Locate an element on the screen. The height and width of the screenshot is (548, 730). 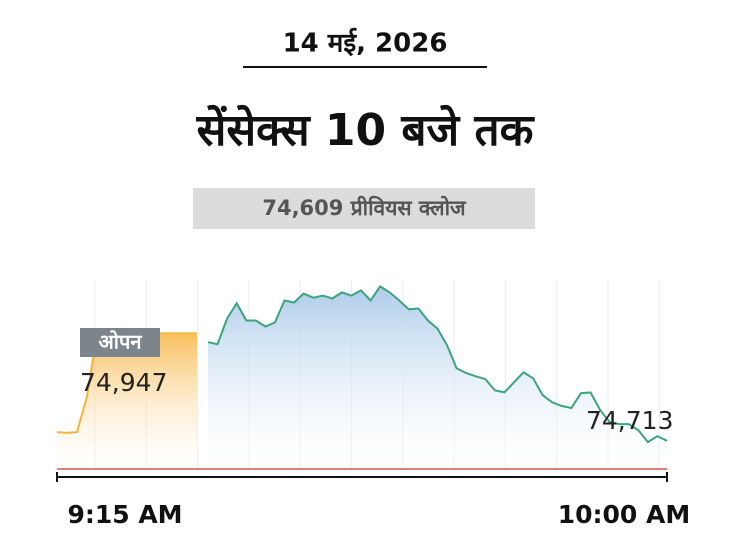
prev-close-label: प्रीवियस क्लोज is located at coordinates (408, 207).